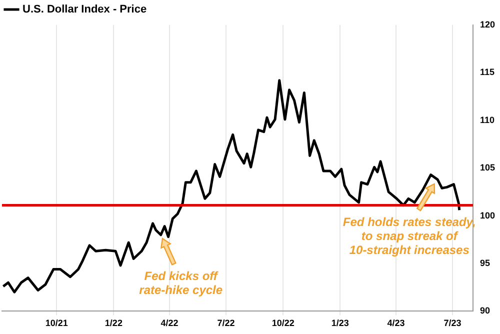 The image size is (500, 334). Describe the element at coordinates (487, 72) in the screenshot. I see `y-tick-label: 115` at that location.